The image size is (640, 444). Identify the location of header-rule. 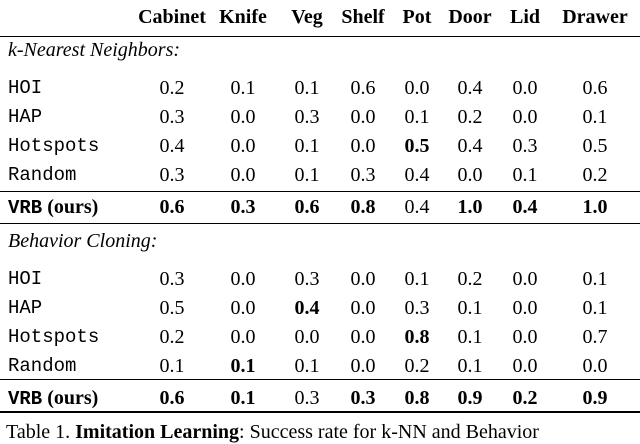
(320, 36).